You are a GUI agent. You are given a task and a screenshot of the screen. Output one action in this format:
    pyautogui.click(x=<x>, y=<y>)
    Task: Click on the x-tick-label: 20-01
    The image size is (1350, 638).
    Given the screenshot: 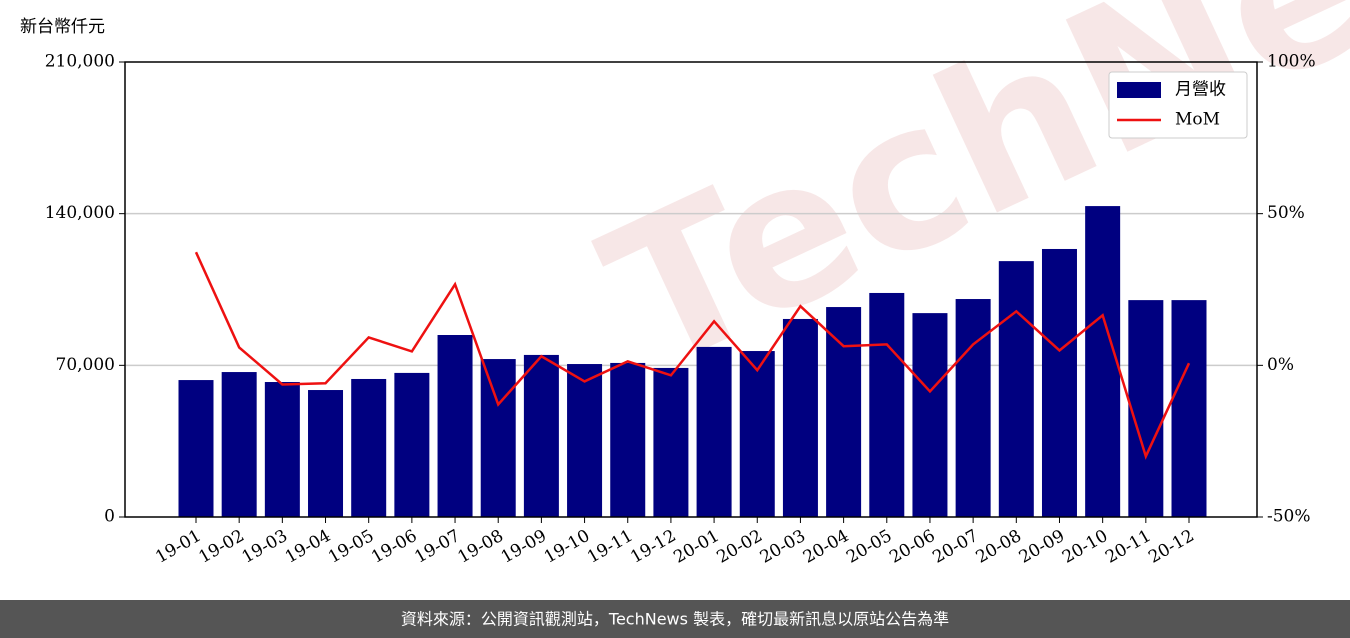 What is the action you would take?
    pyautogui.click(x=696, y=547)
    